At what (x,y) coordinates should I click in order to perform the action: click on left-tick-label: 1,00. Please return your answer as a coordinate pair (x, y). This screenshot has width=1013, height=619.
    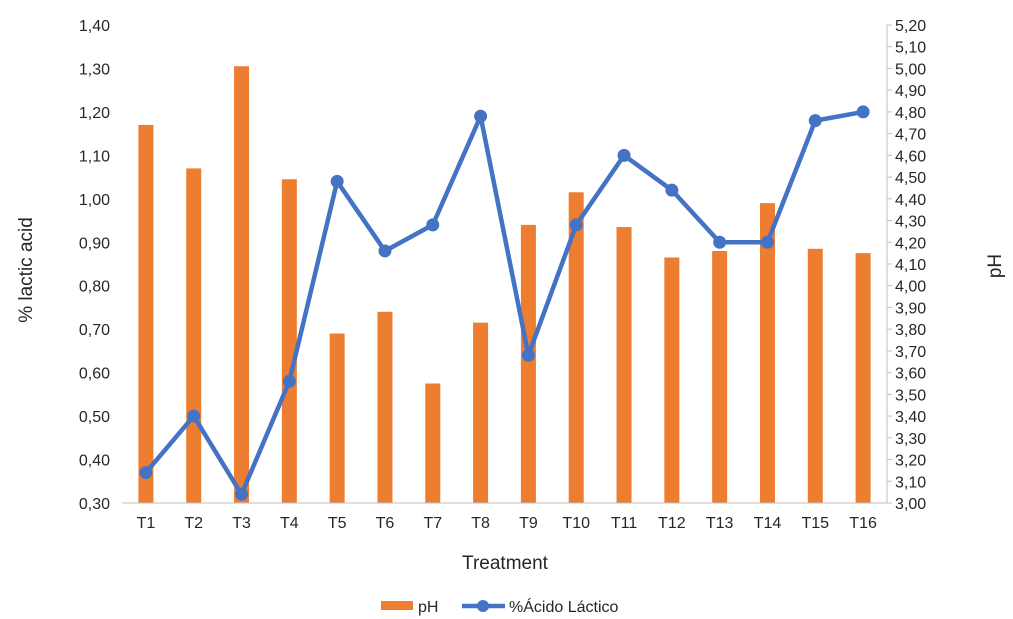
    Looking at the image, I should click on (94, 200).